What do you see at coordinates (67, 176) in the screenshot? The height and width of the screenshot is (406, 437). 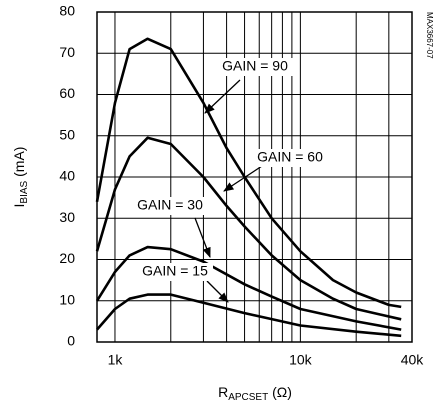 I see `y-tick-label: 40` at bounding box center [67, 176].